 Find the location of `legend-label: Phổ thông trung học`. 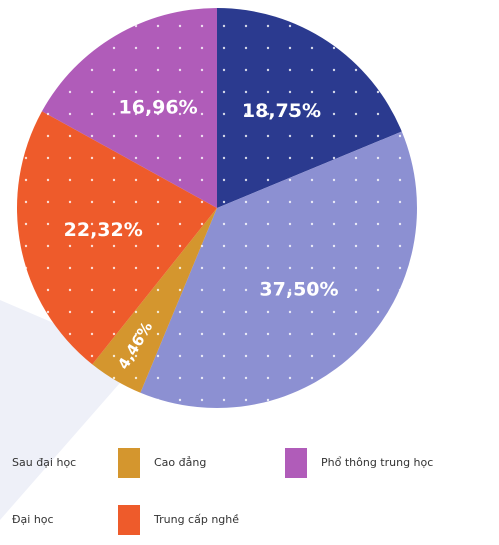

legend-label: Phổ thông trung học is located at coordinates (377, 462).